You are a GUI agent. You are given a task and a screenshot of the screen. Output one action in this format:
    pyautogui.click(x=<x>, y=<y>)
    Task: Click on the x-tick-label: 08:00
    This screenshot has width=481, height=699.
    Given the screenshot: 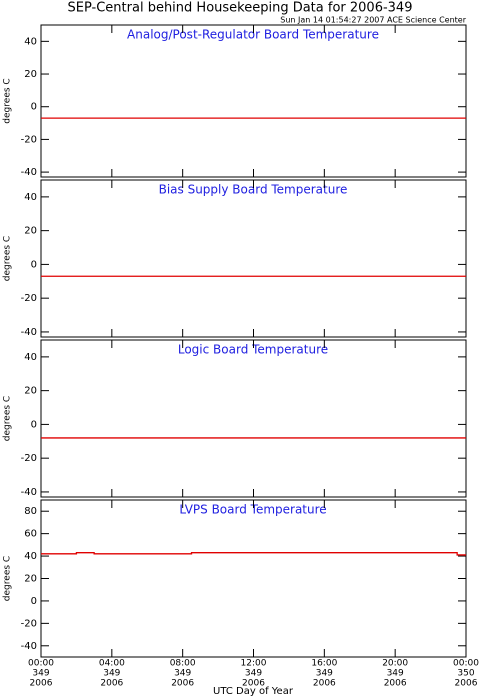 What is the action you would take?
    pyautogui.click(x=183, y=664)
    